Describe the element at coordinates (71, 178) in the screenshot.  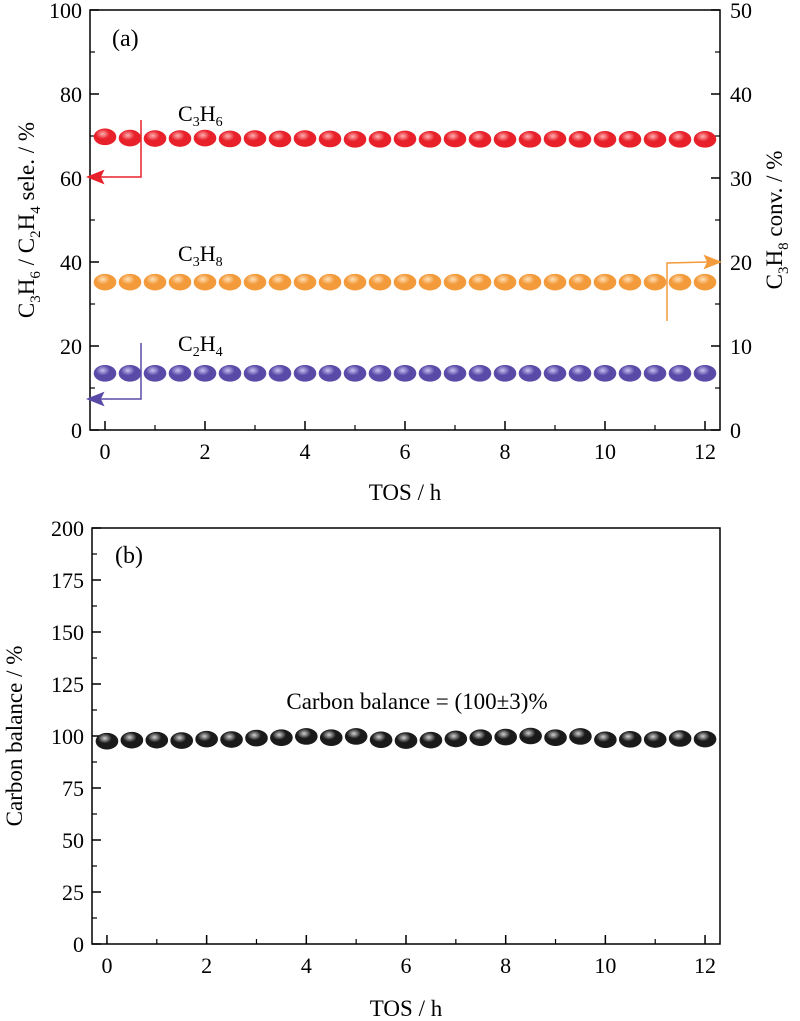
I see `y-tick-label: 60` at that location.